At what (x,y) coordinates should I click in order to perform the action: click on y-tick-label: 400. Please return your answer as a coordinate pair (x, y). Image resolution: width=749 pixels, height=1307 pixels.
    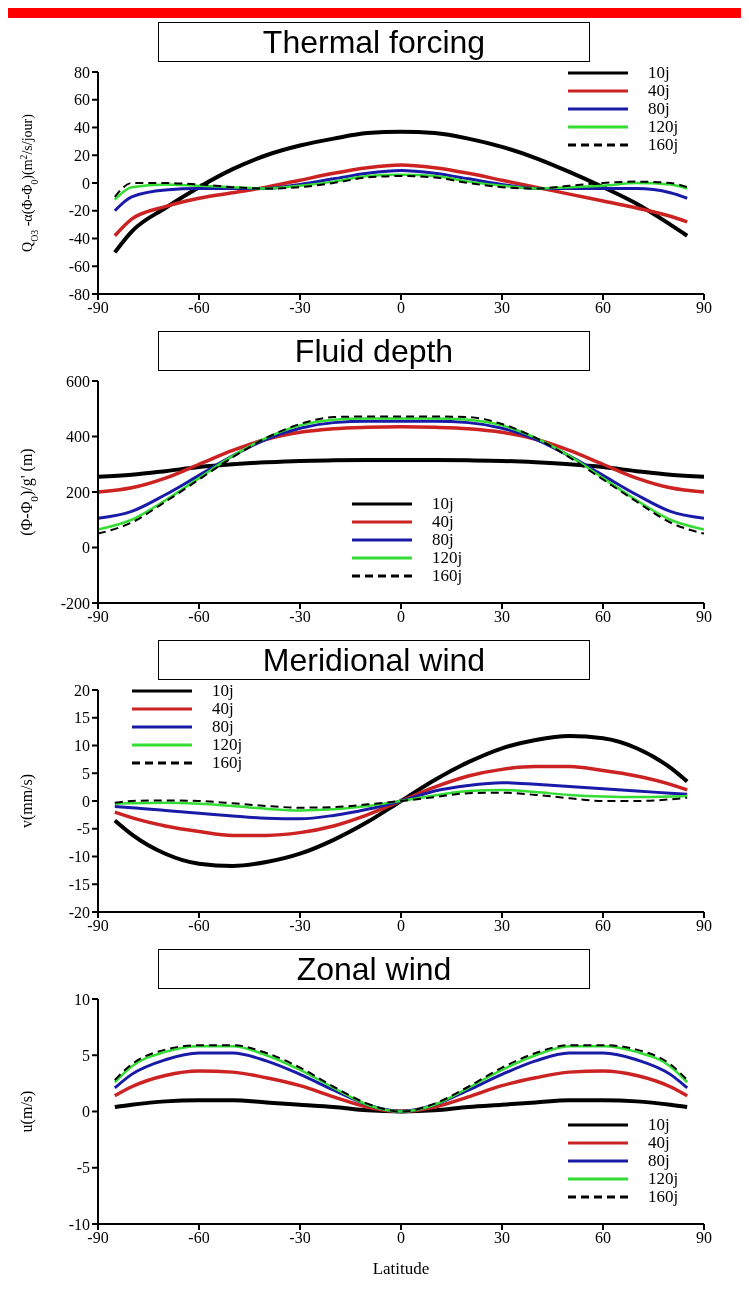
    Looking at the image, I should click on (78, 437).